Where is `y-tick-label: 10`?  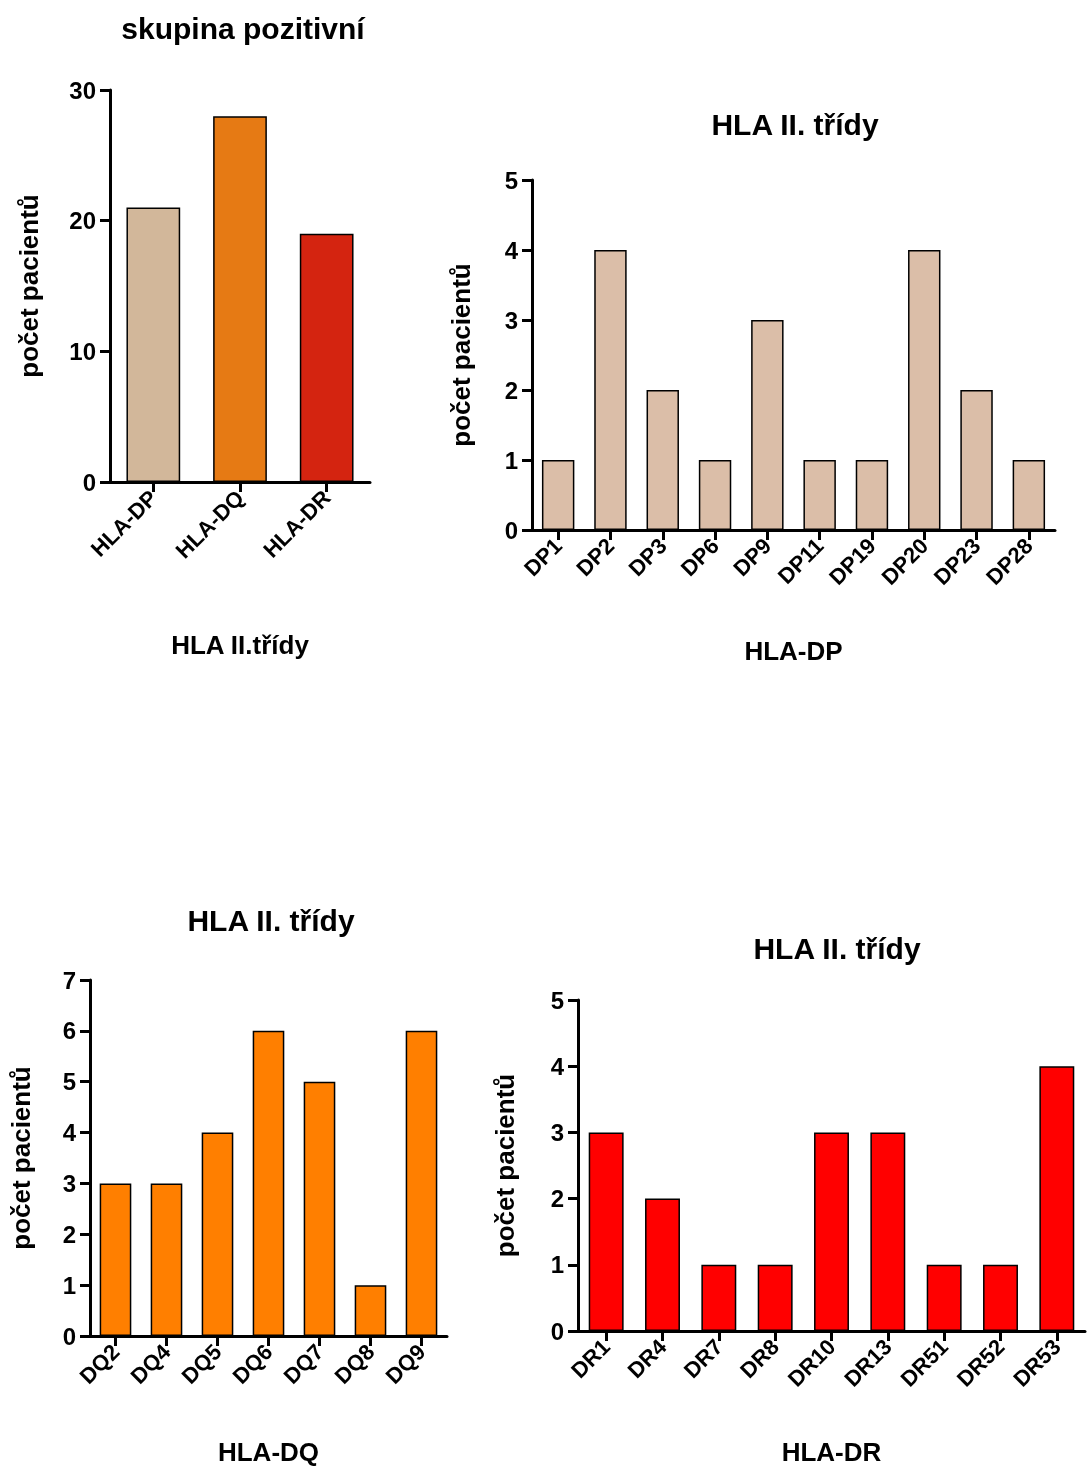
y-tick-label: 10 is located at coordinates (82, 351).